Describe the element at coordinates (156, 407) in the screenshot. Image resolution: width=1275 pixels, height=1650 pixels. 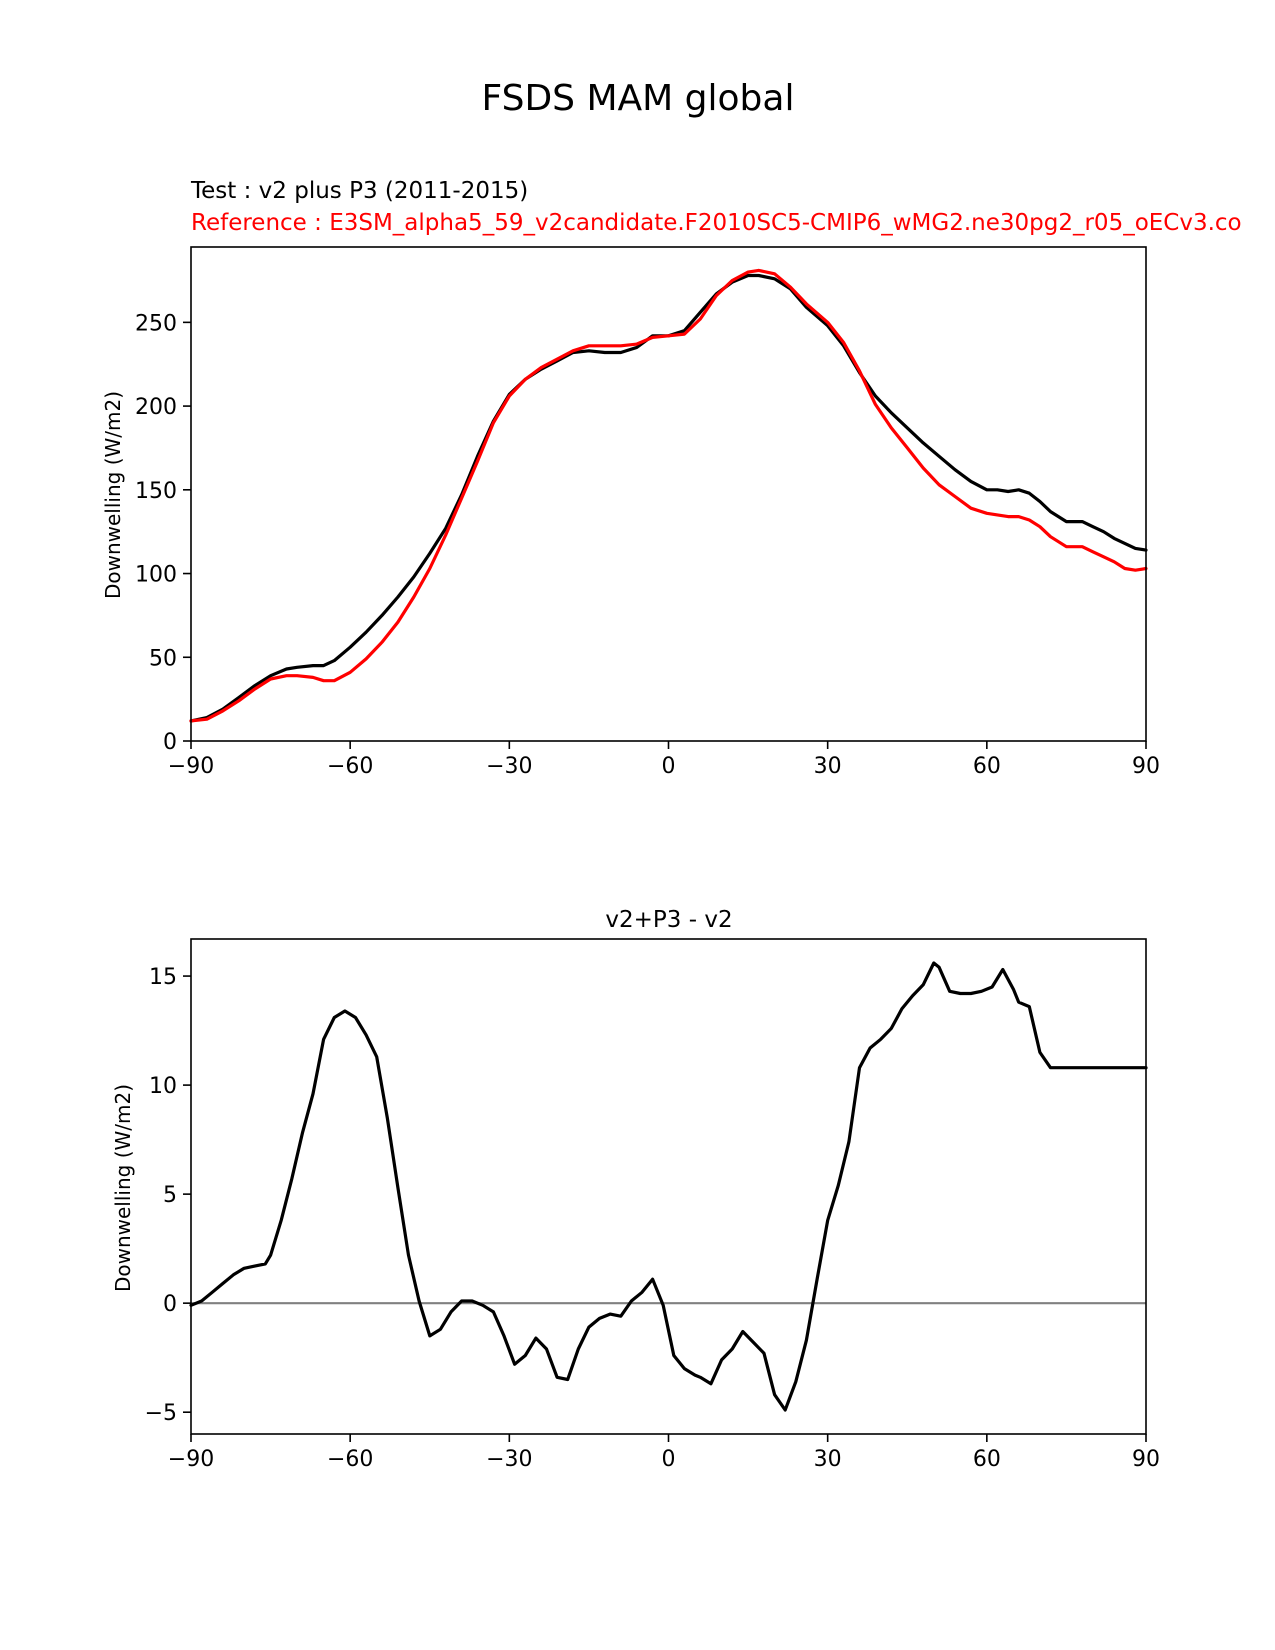
I see `top-y-tick-label: 200` at that location.